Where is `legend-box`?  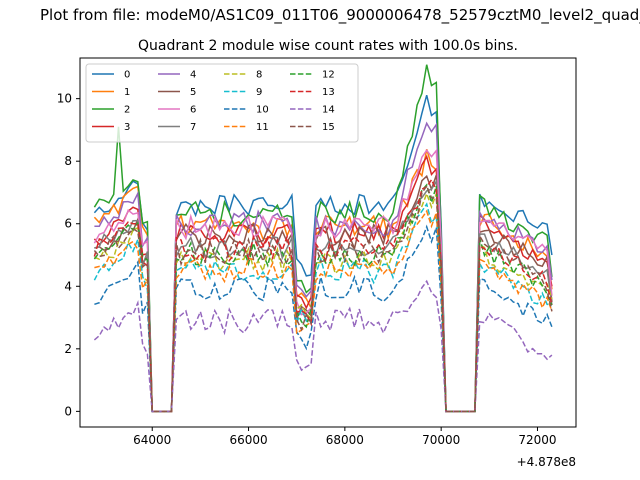 legend-box is located at coordinates (222, 103).